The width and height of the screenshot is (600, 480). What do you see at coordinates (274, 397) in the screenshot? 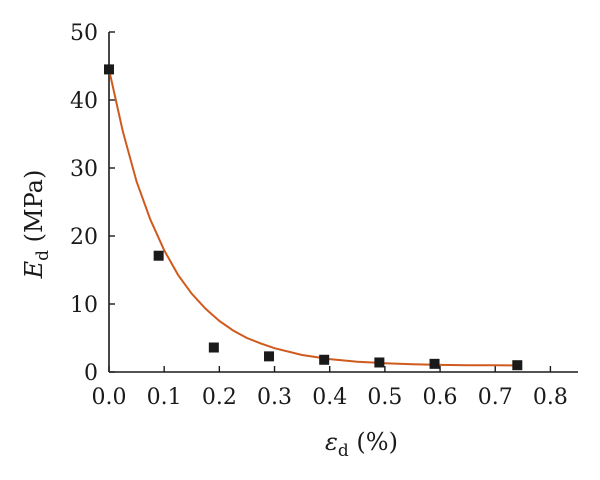
I see `x-tick-label: 0.3` at bounding box center [274, 397].